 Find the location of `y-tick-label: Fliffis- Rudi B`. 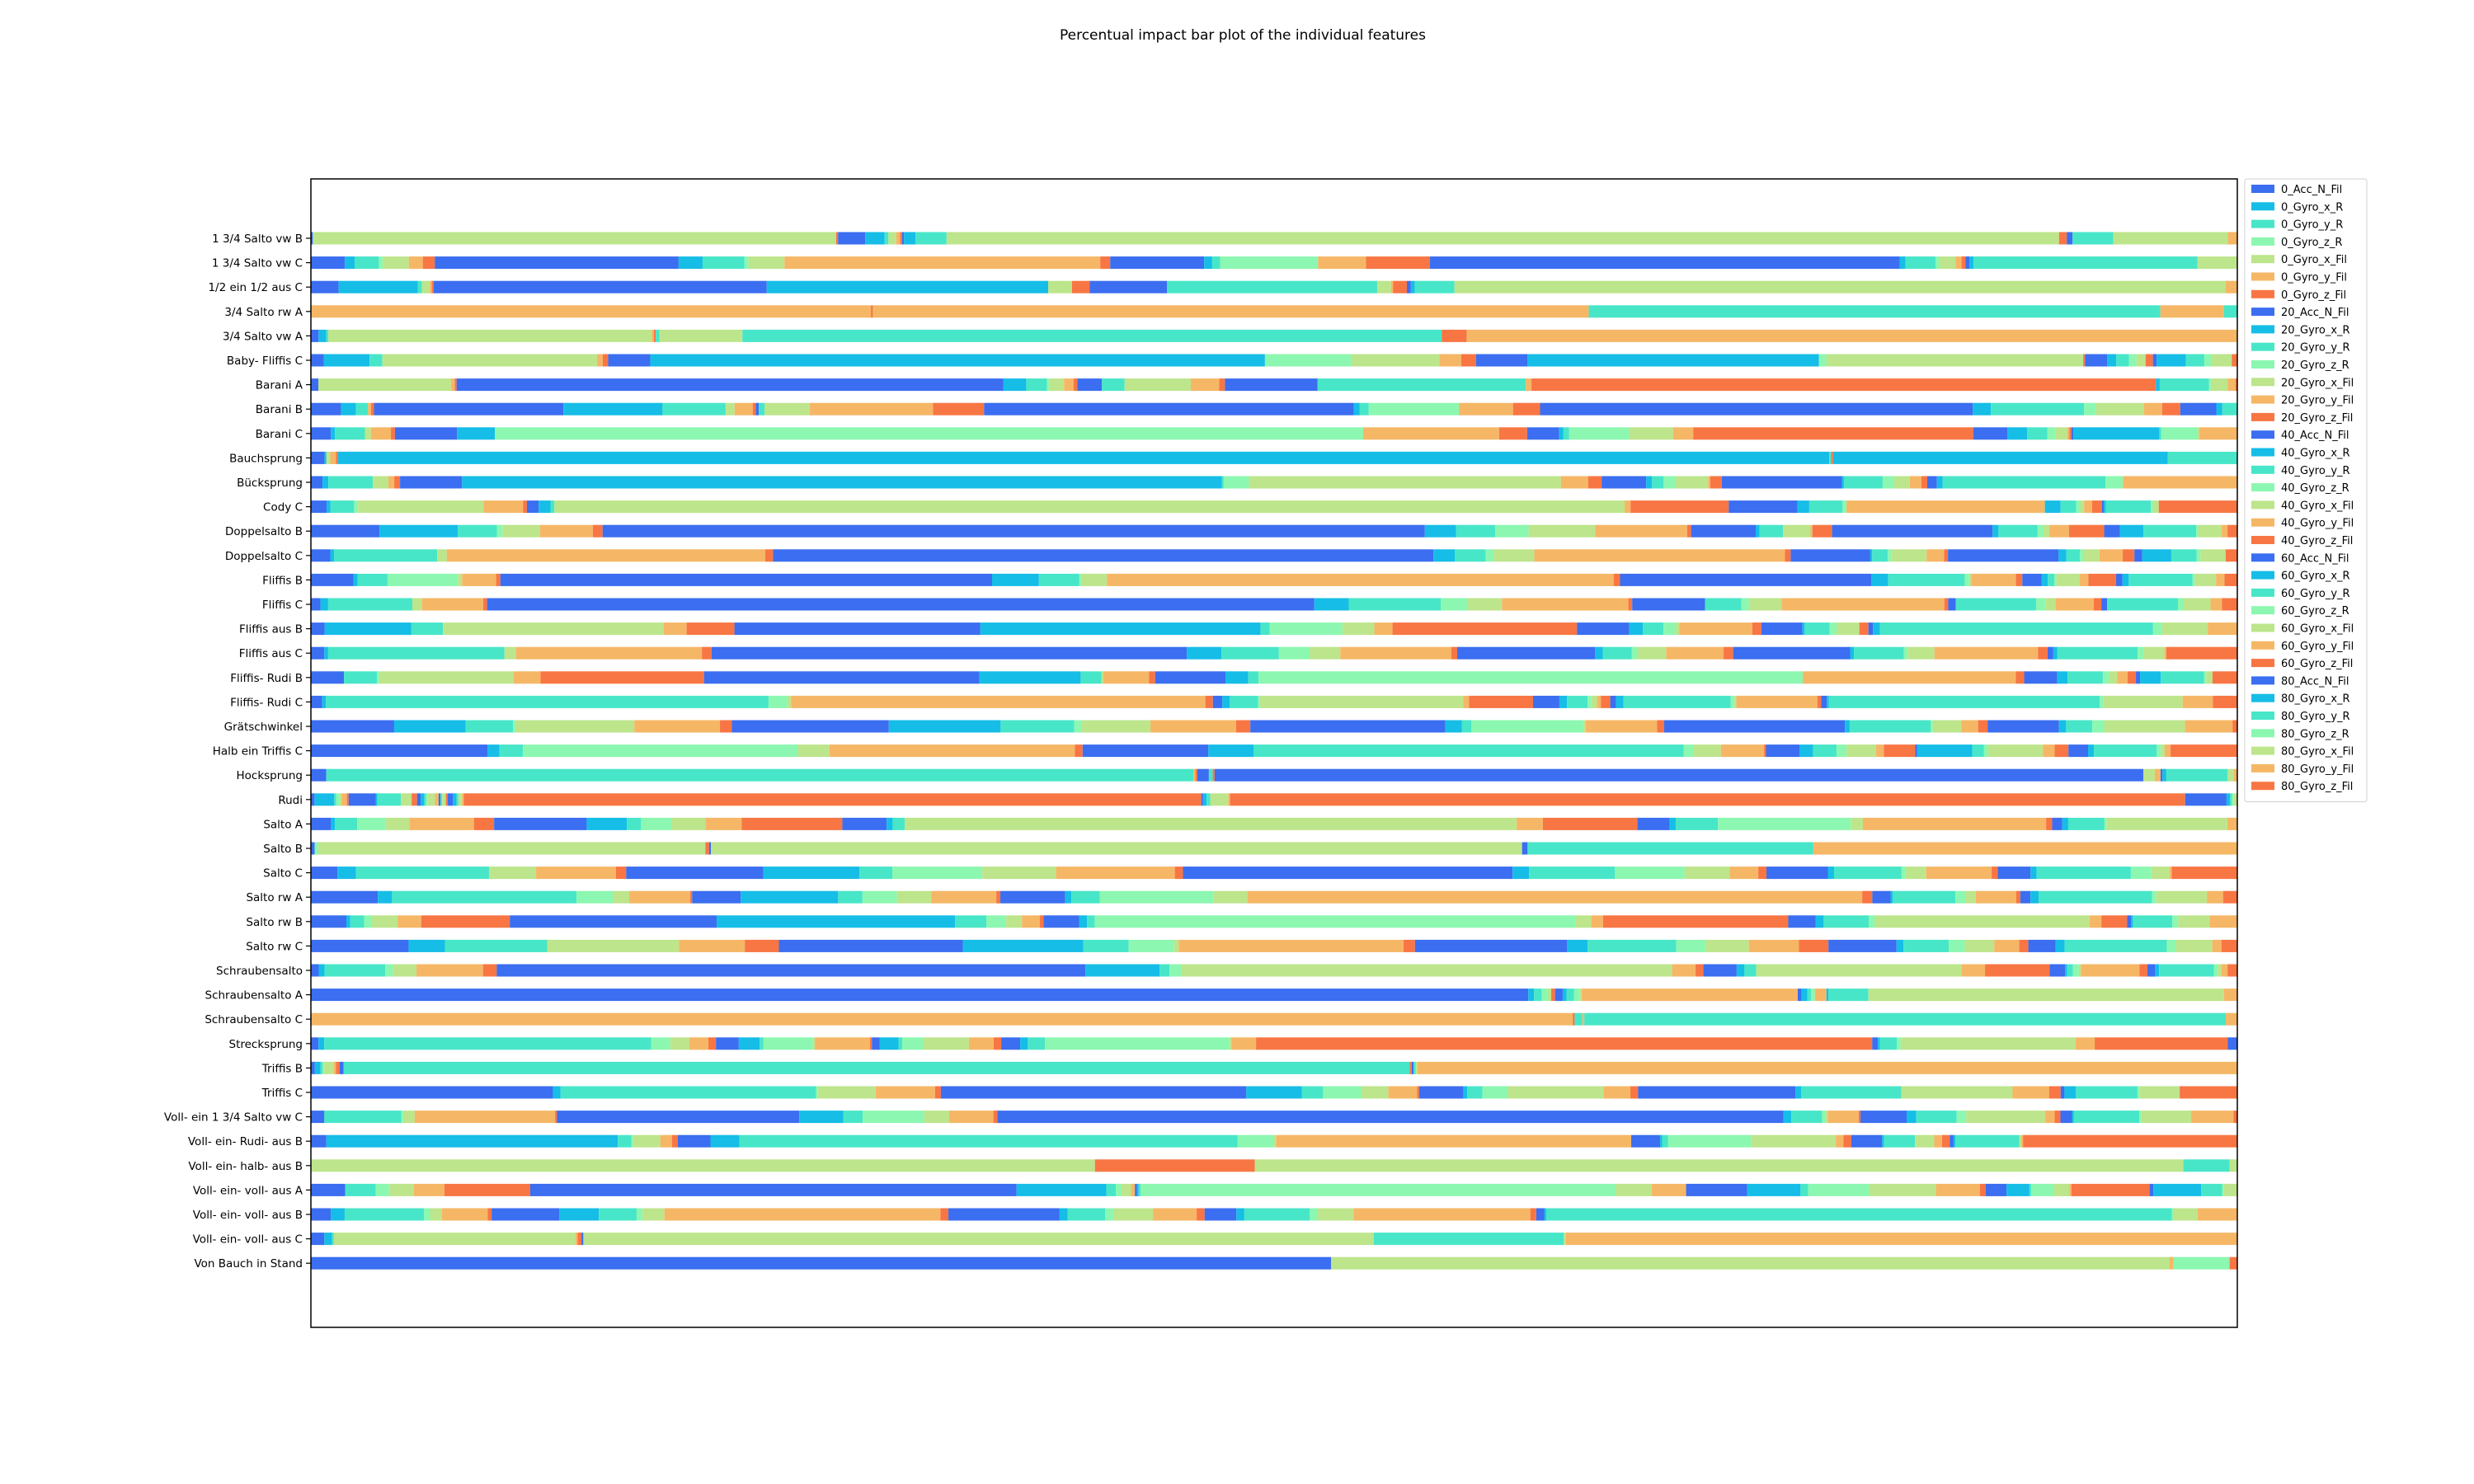

y-tick-label: Fliffis- Rudi B is located at coordinates (266, 678).